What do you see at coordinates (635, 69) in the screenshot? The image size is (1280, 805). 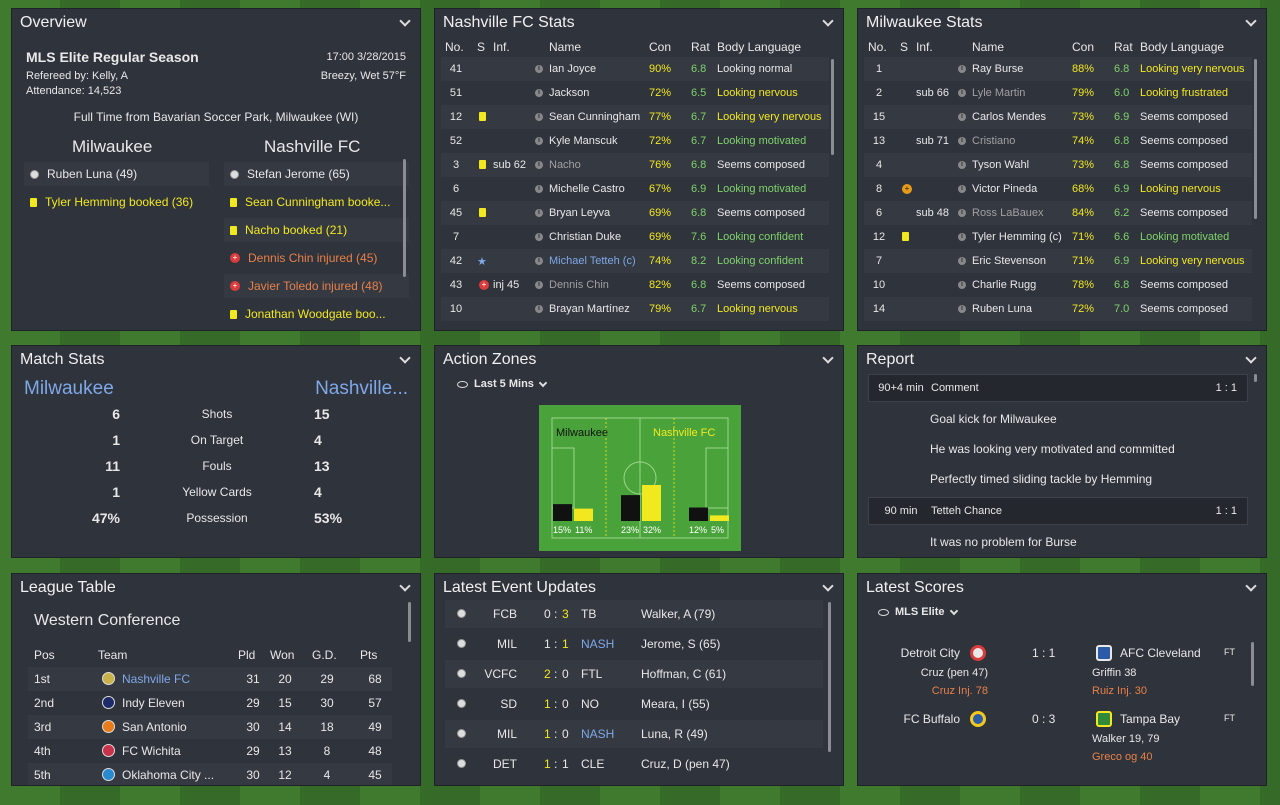 I see `player-row: 41 i Ian Joyce 90% 6.8 Looking normal` at bounding box center [635, 69].